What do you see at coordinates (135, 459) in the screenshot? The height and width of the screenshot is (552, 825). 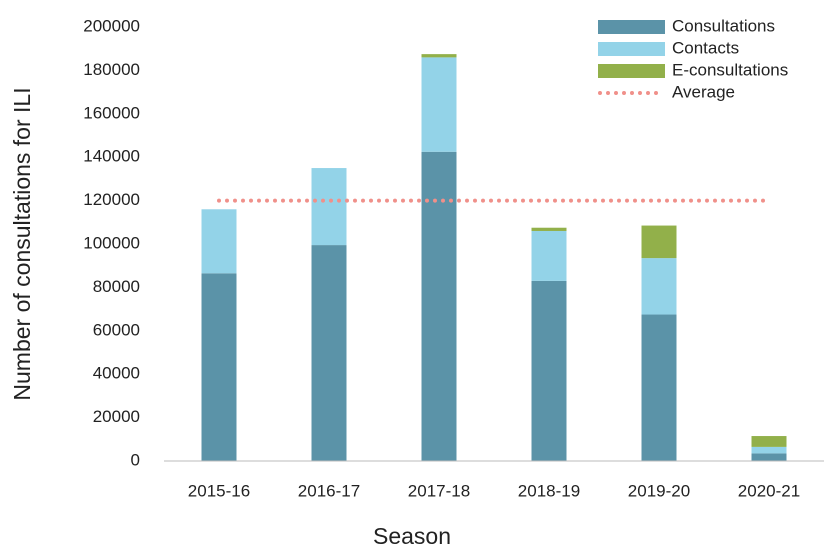 I see `y-tick-label: 0` at bounding box center [135, 459].